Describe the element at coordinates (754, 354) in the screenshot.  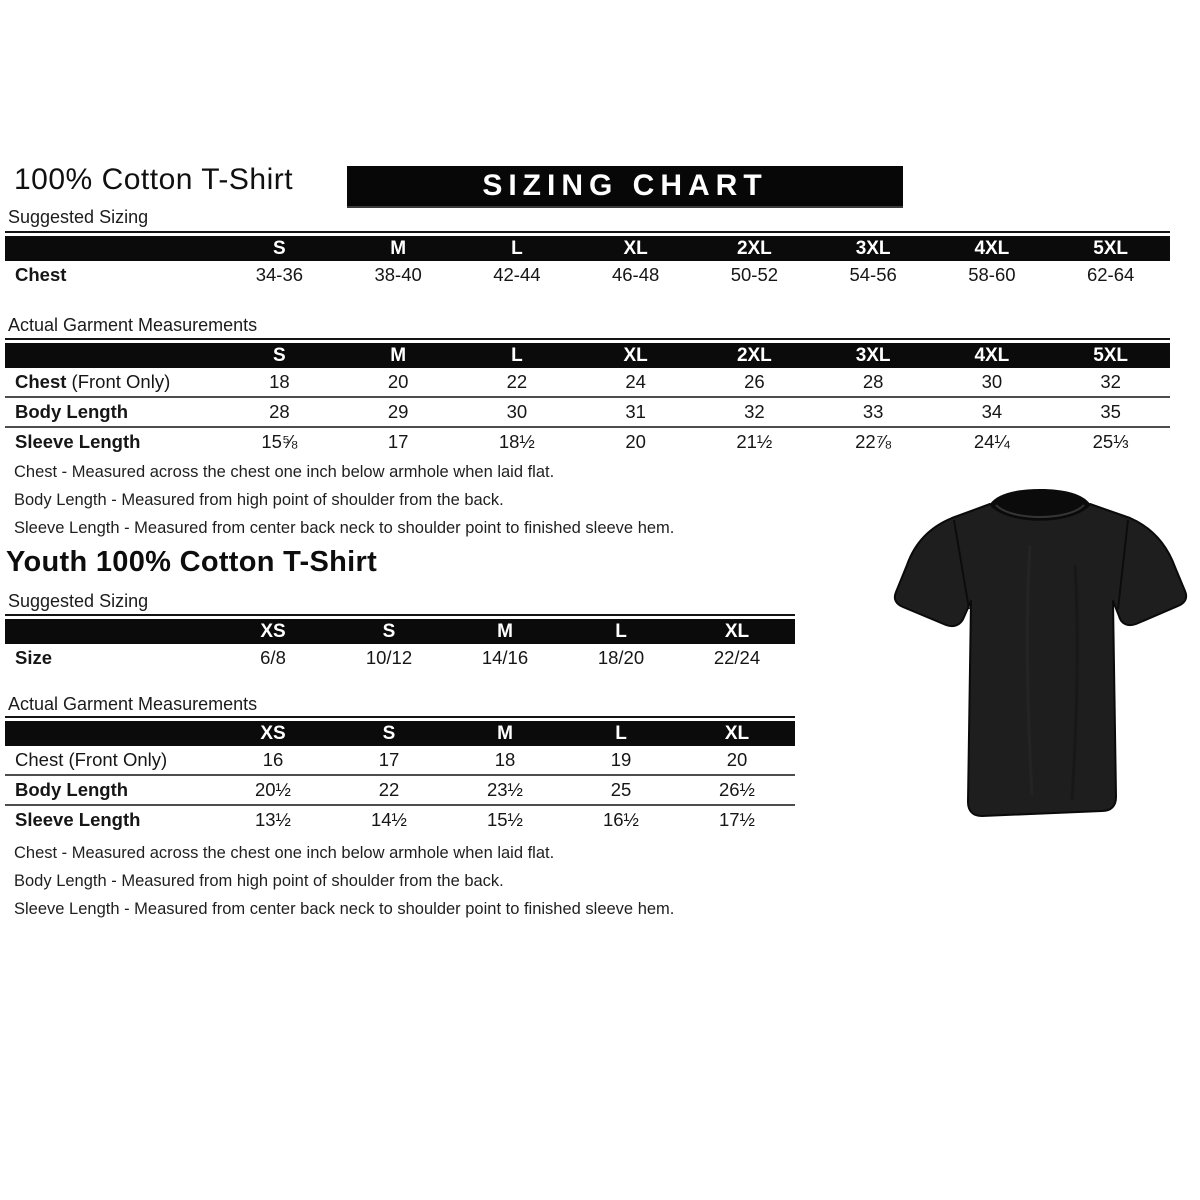
I see `size-column-header: 2XL` at that location.